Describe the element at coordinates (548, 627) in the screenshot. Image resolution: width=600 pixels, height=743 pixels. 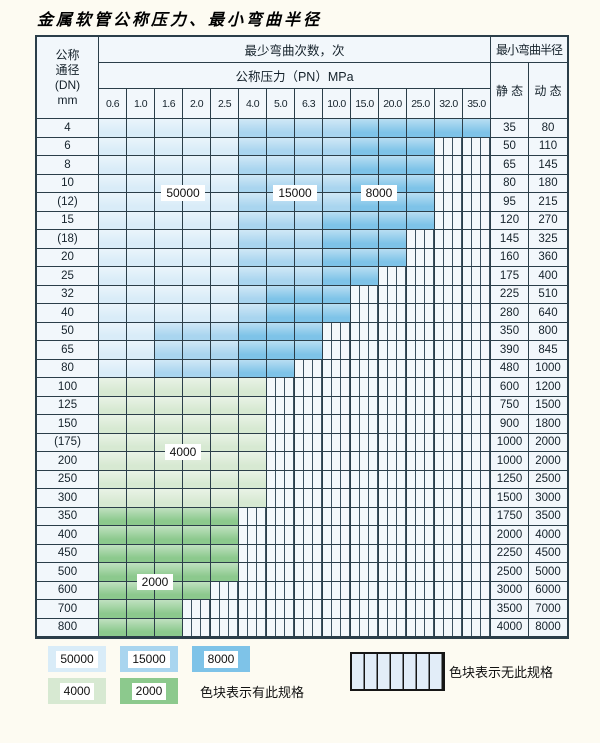
I see `dynamic-value: 8000` at that location.